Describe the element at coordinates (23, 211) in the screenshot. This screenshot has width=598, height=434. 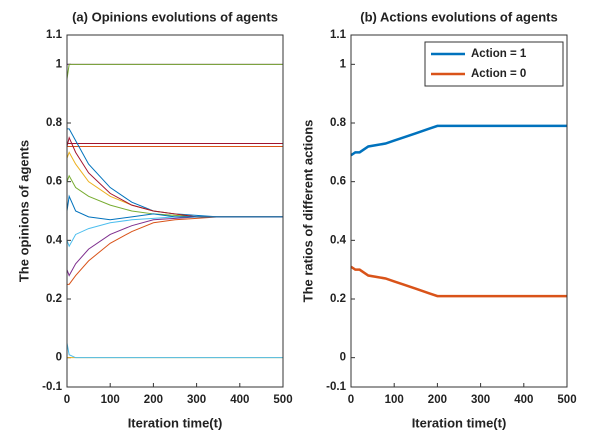
I see `y-axis-label: The opinions of agents` at that location.